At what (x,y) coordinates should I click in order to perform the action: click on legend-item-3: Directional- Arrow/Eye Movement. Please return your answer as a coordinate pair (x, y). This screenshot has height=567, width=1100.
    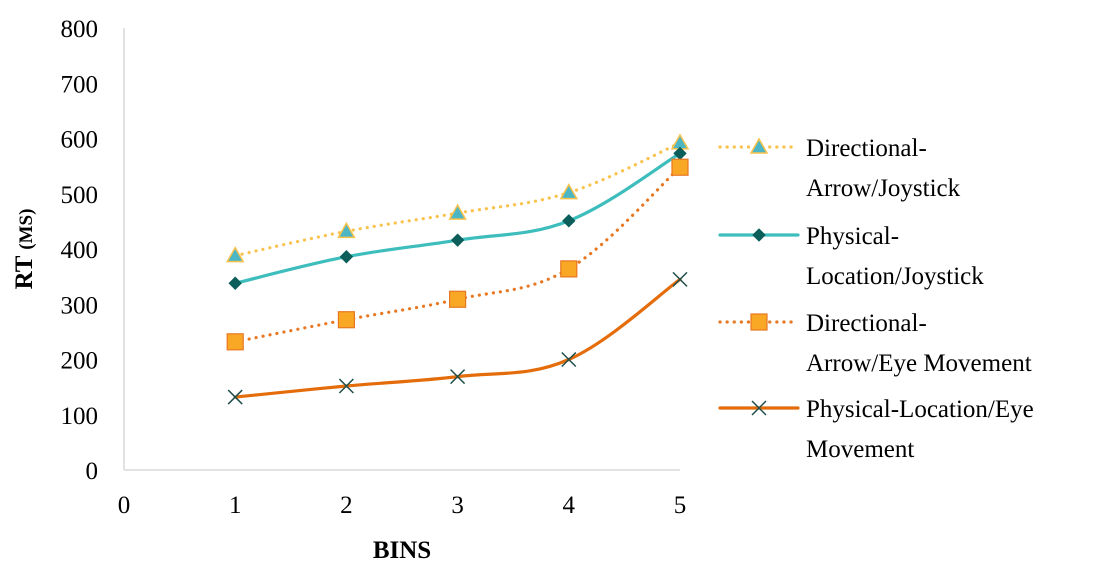
    Looking at the image, I should click on (875, 343).